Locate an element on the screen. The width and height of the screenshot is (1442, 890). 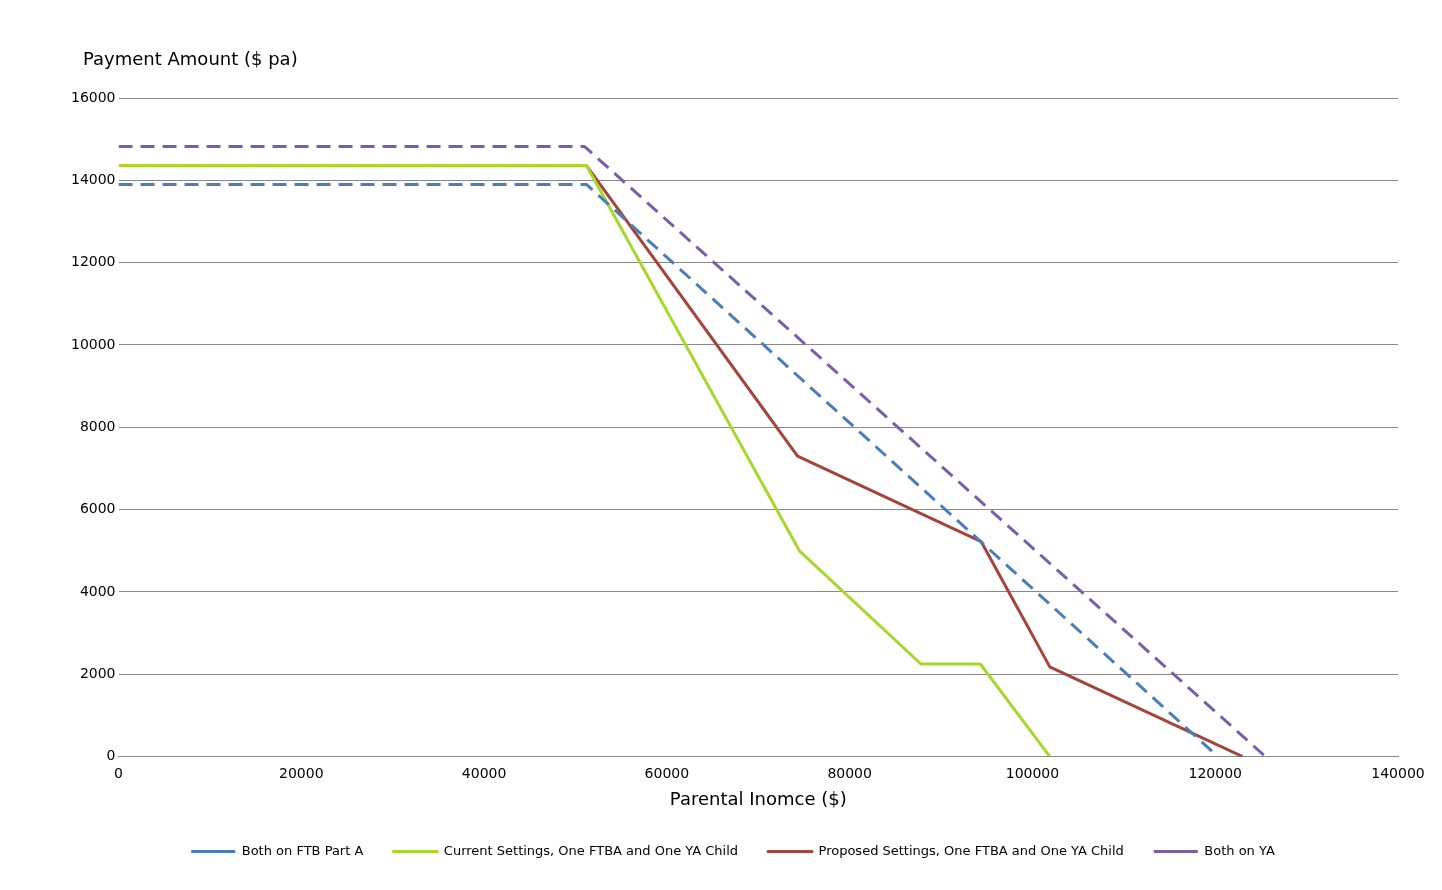
x-tick-label: 40000 is located at coordinates (484, 772).